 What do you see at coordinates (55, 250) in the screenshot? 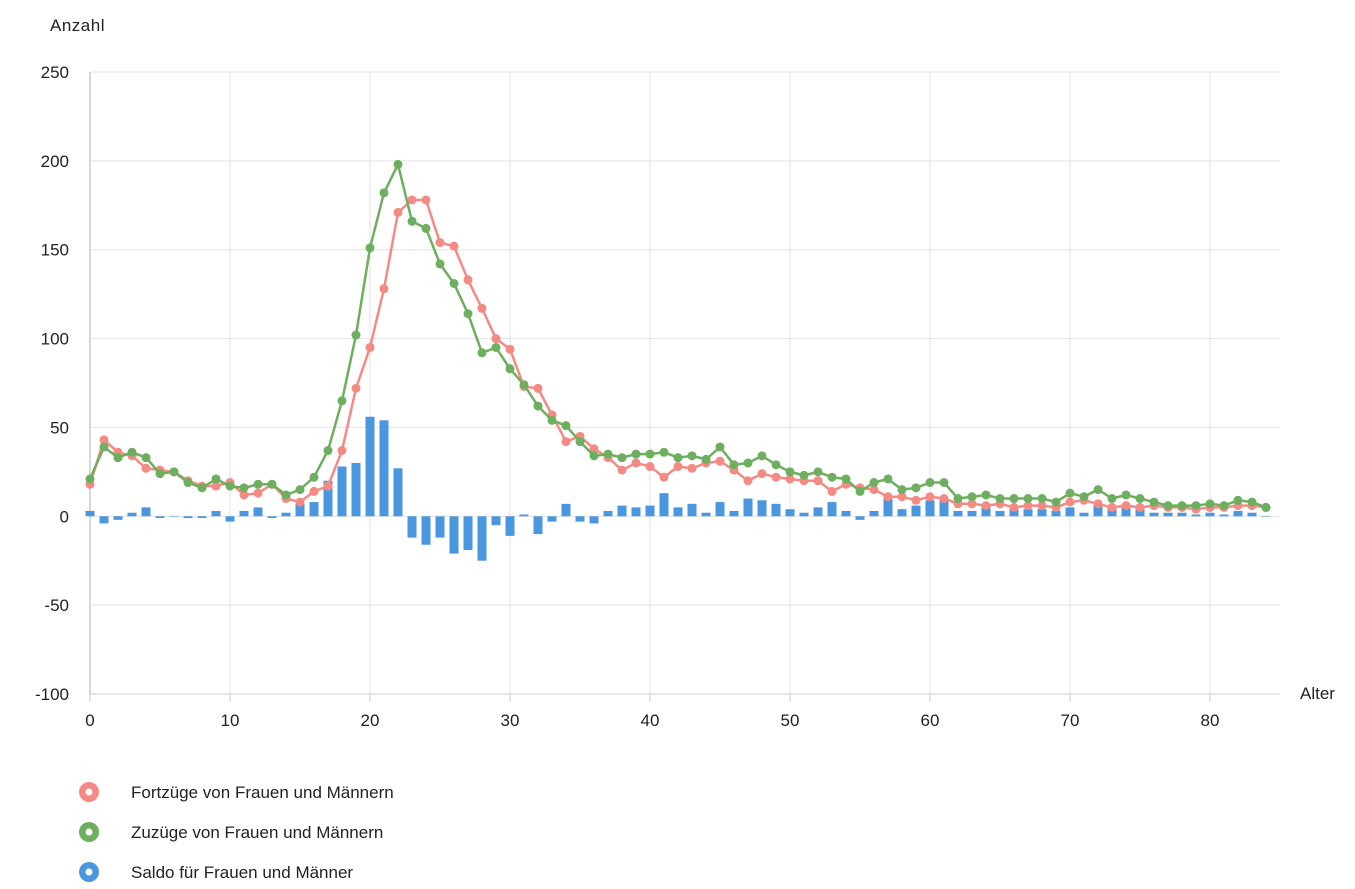
I see `y-tick-label: 150` at bounding box center [55, 250].